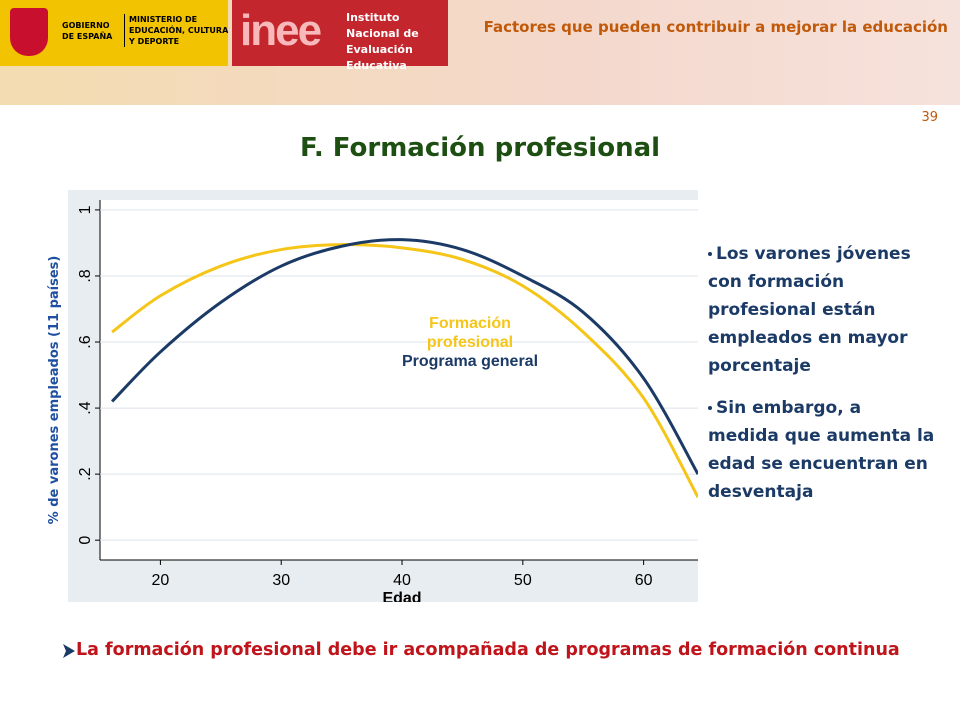 This screenshot has width=960, height=720. Describe the element at coordinates (85, 540) in the screenshot. I see `y-tick-label: 0` at that location.